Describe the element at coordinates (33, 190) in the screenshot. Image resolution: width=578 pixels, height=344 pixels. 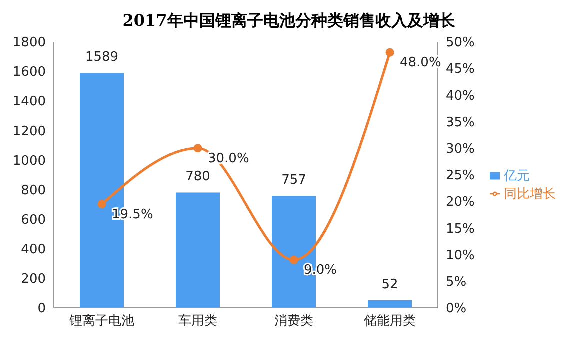
I see `y-tick-label: 800` at that location.